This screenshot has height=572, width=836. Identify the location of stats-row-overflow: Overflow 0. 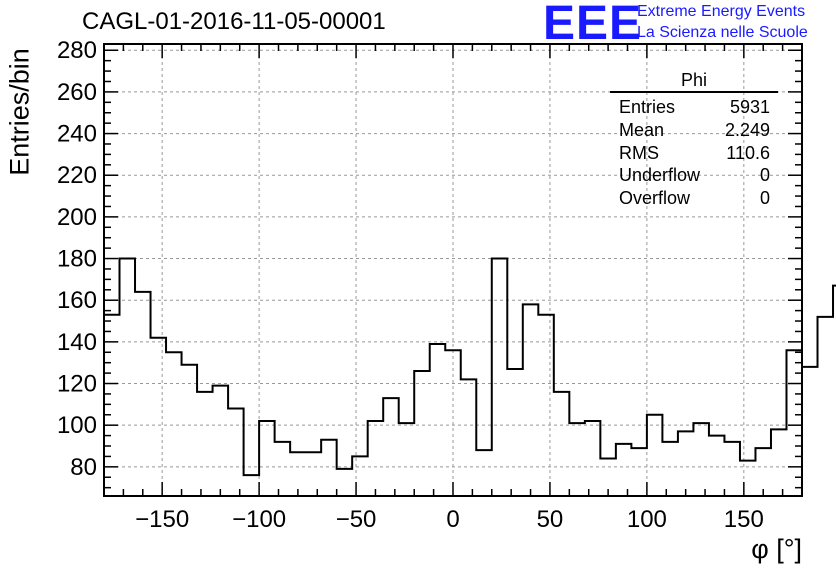
(694, 198).